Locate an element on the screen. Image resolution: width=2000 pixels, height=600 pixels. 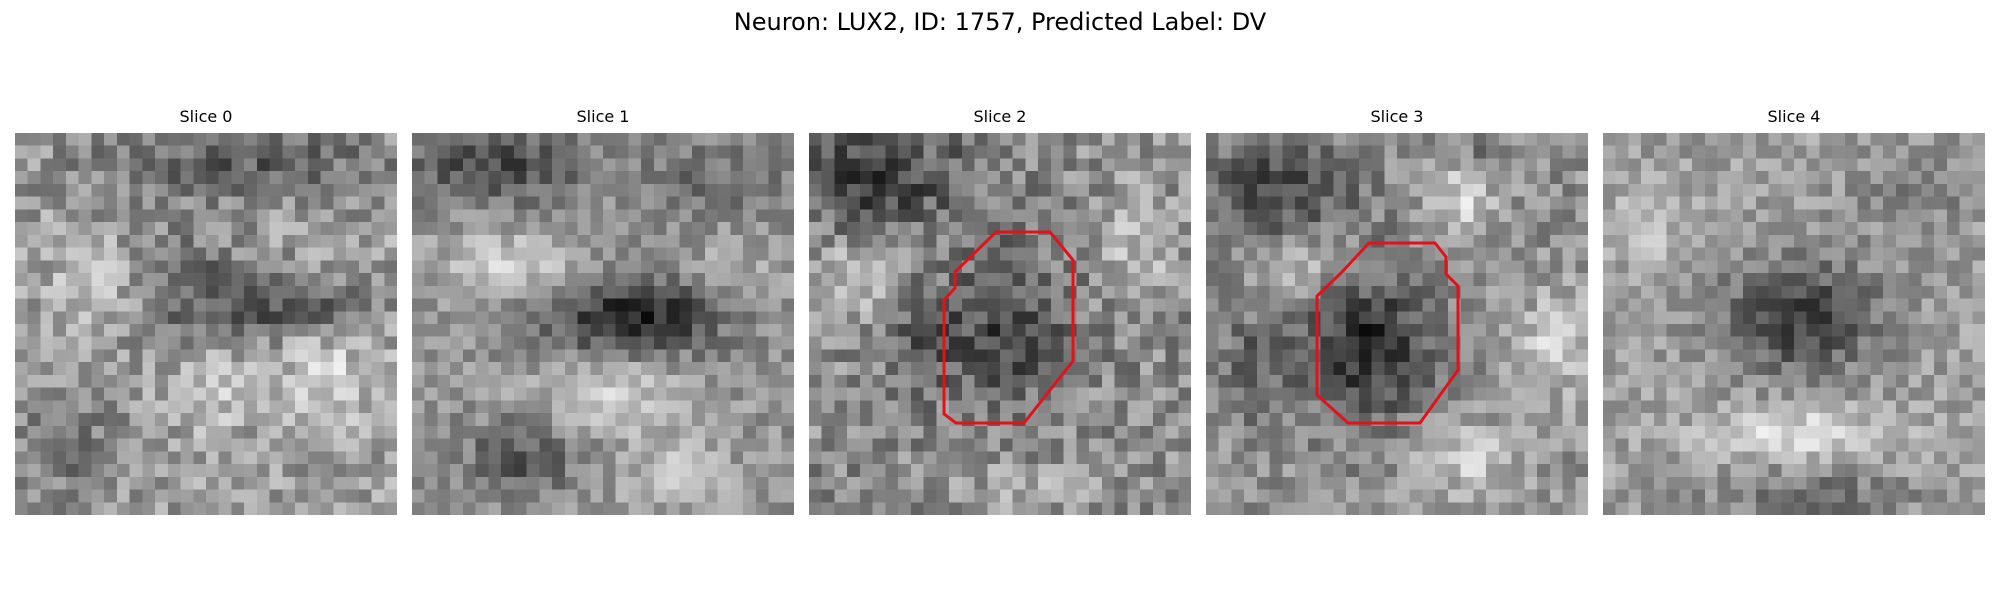
slice-title: Slice 2 is located at coordinates (1000, 116).